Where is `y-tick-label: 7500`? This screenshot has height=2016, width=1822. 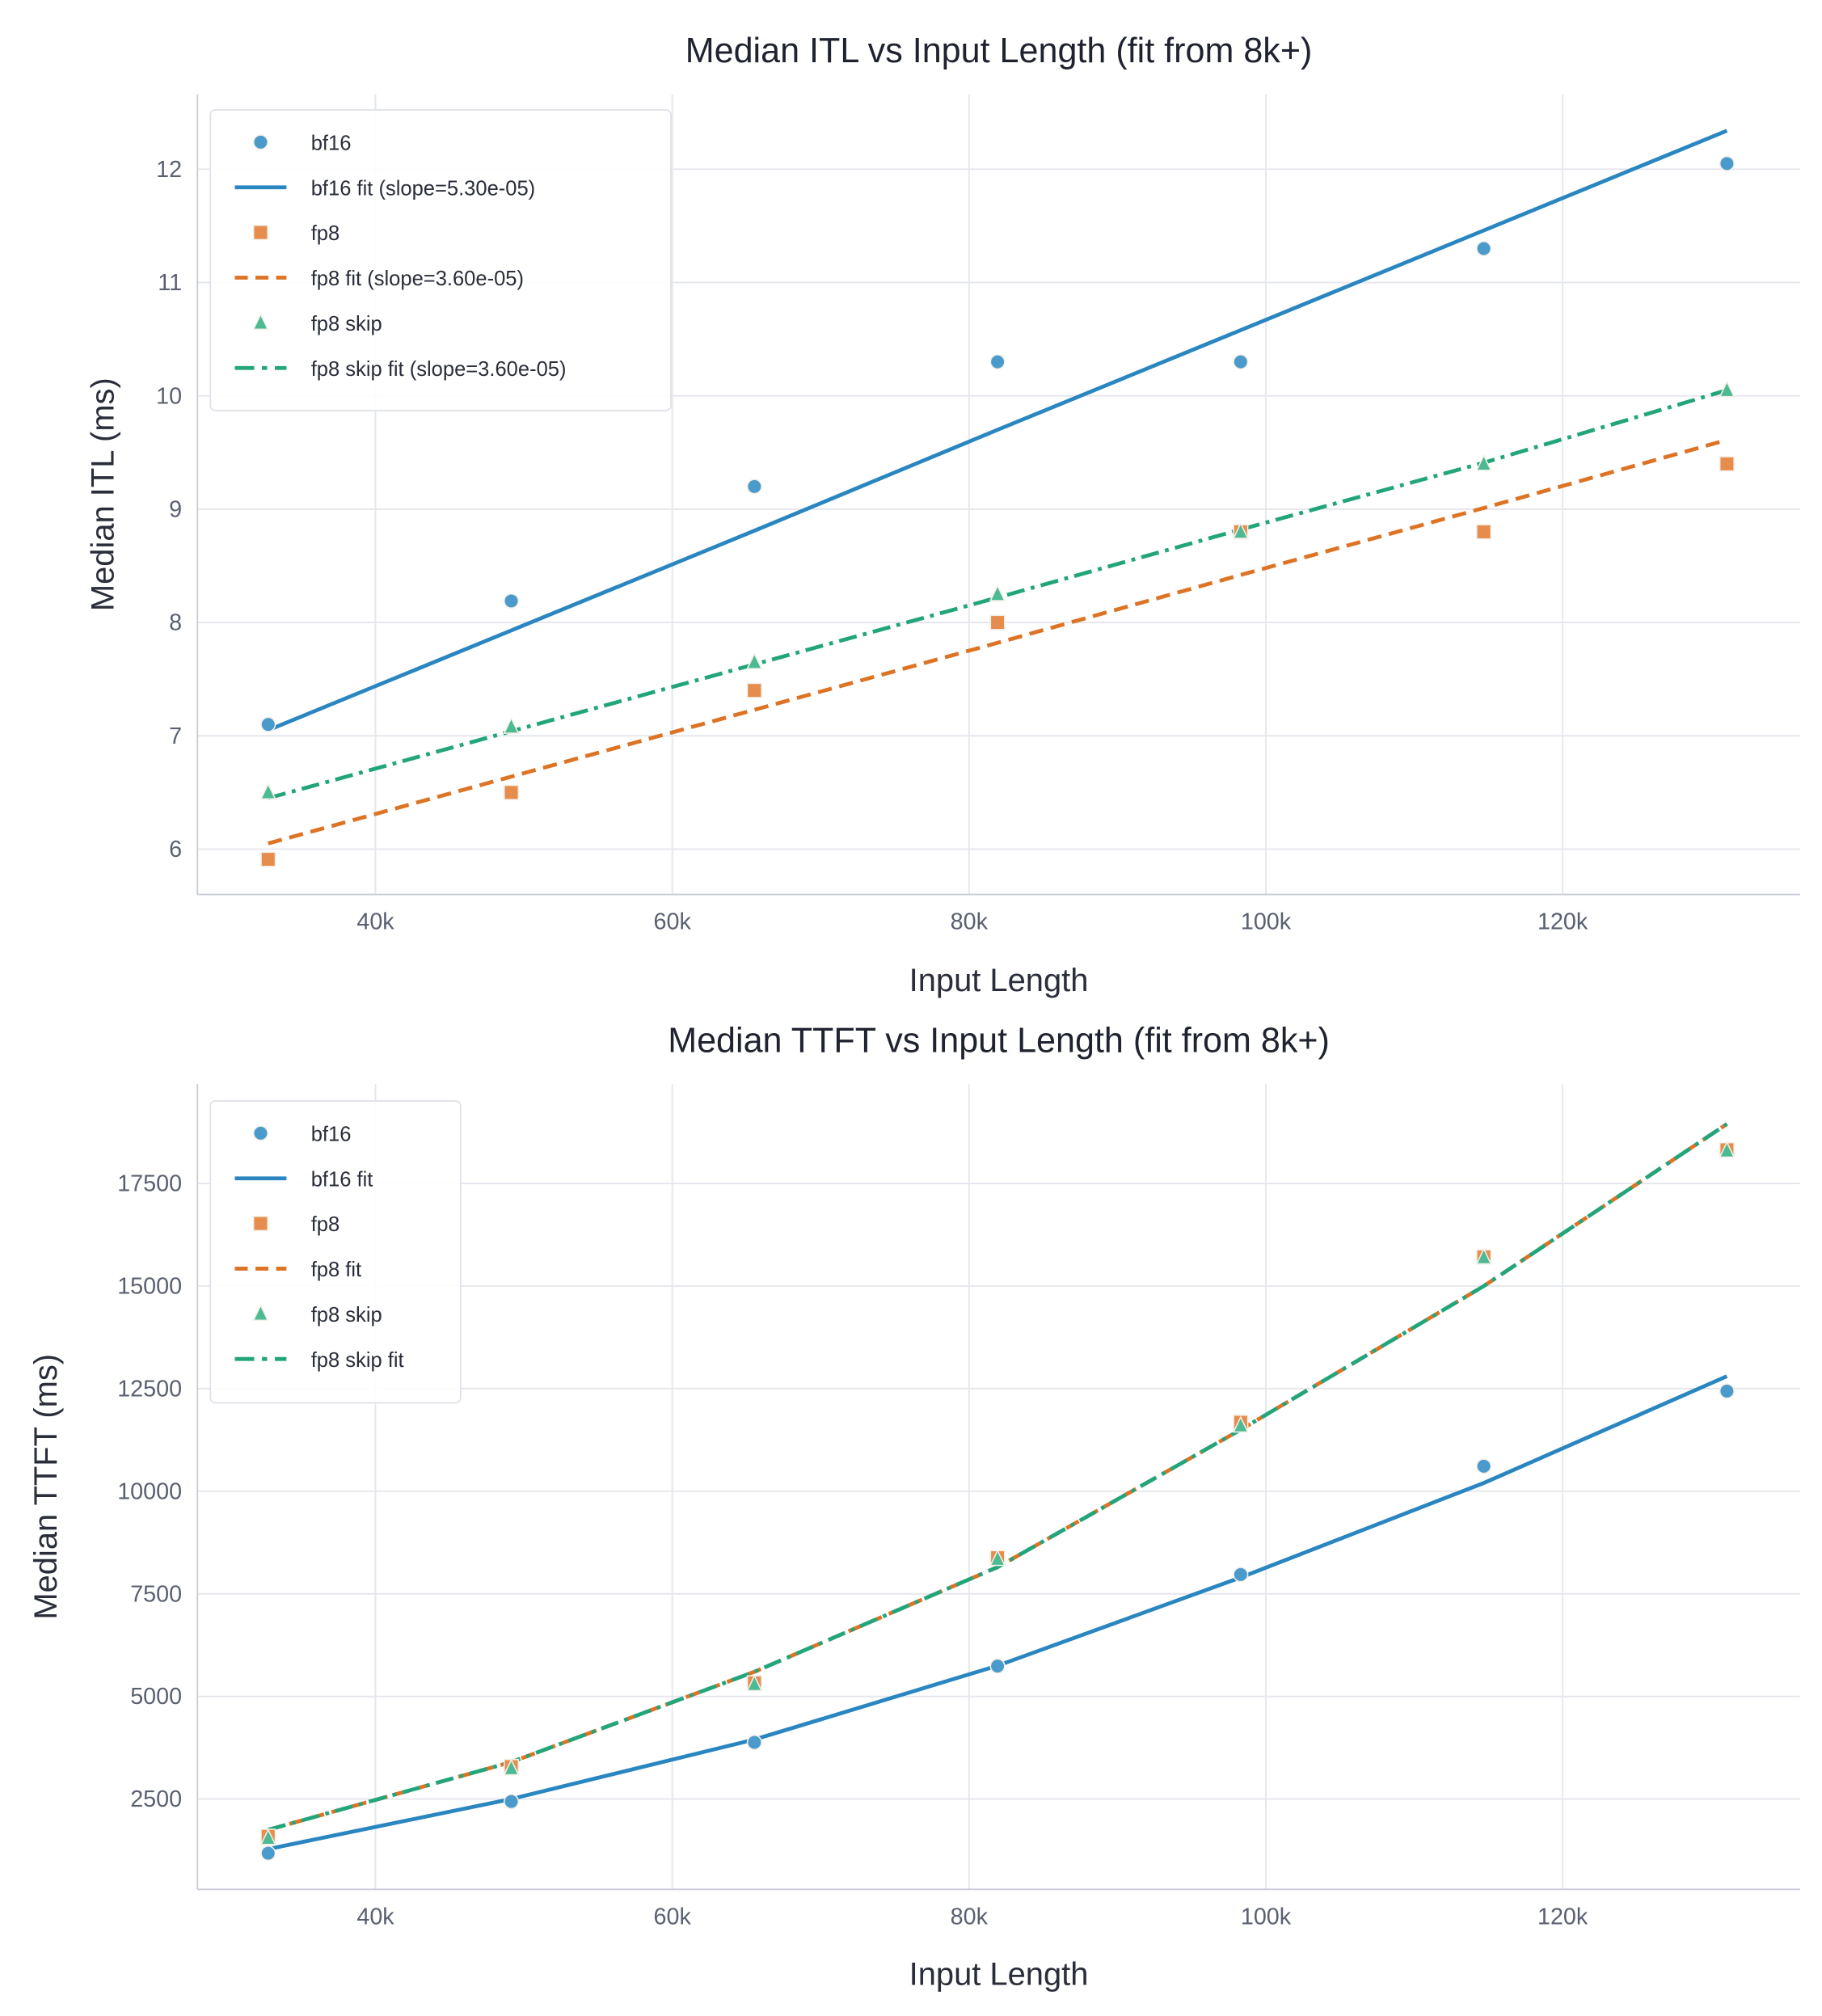
y-tick-label: 7500 is located at coordinates (156, 1594).